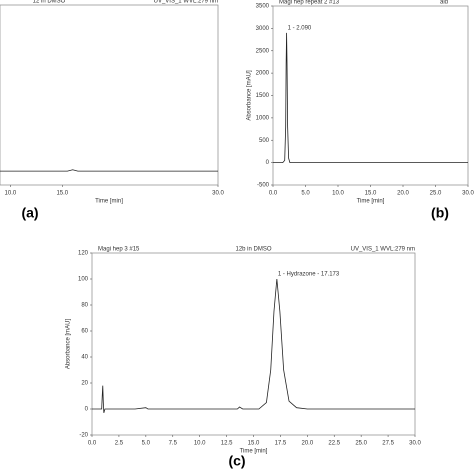 This screenshot has width=474, height=474. I want to click on y-tick-label: 60, so click(84, 332).